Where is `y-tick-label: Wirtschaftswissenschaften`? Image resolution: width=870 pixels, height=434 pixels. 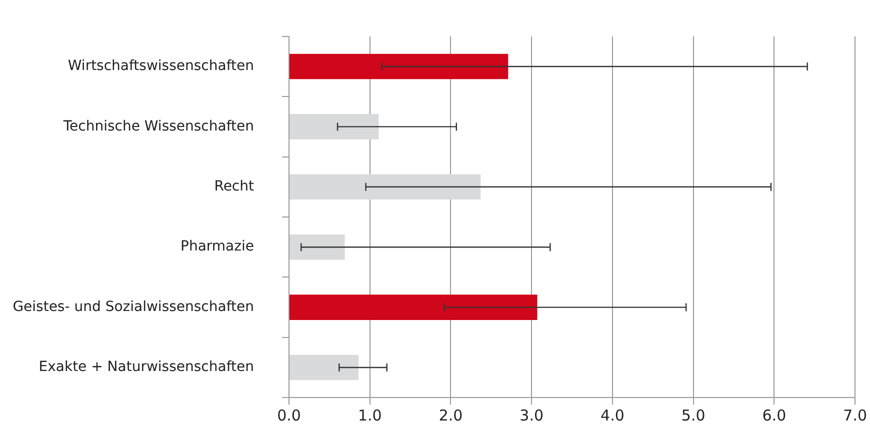
y-tick-label: Wirtschaftswissenschaften is located at coordinates (161, 66).